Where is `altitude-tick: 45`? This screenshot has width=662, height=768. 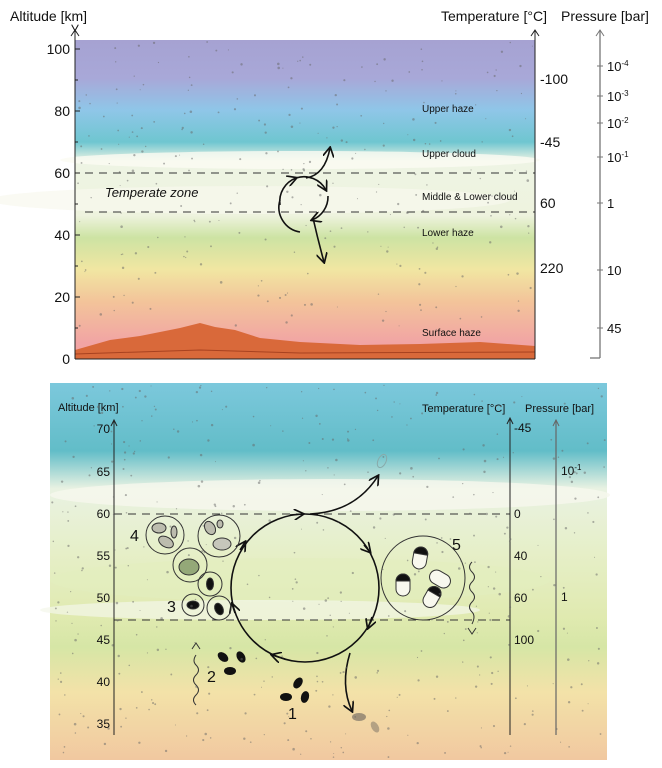
altitude-tick: 45 is located at coordinates (104, 640).